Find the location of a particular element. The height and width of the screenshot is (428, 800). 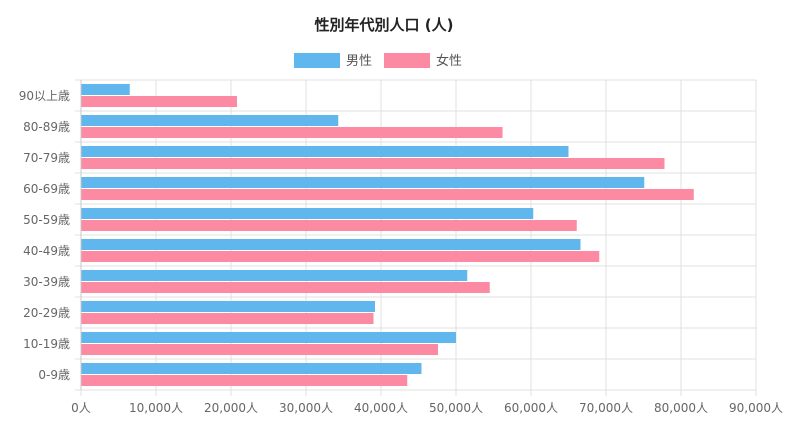

y-tick-label: 20-29歳 is located at coordinates (46, 313).